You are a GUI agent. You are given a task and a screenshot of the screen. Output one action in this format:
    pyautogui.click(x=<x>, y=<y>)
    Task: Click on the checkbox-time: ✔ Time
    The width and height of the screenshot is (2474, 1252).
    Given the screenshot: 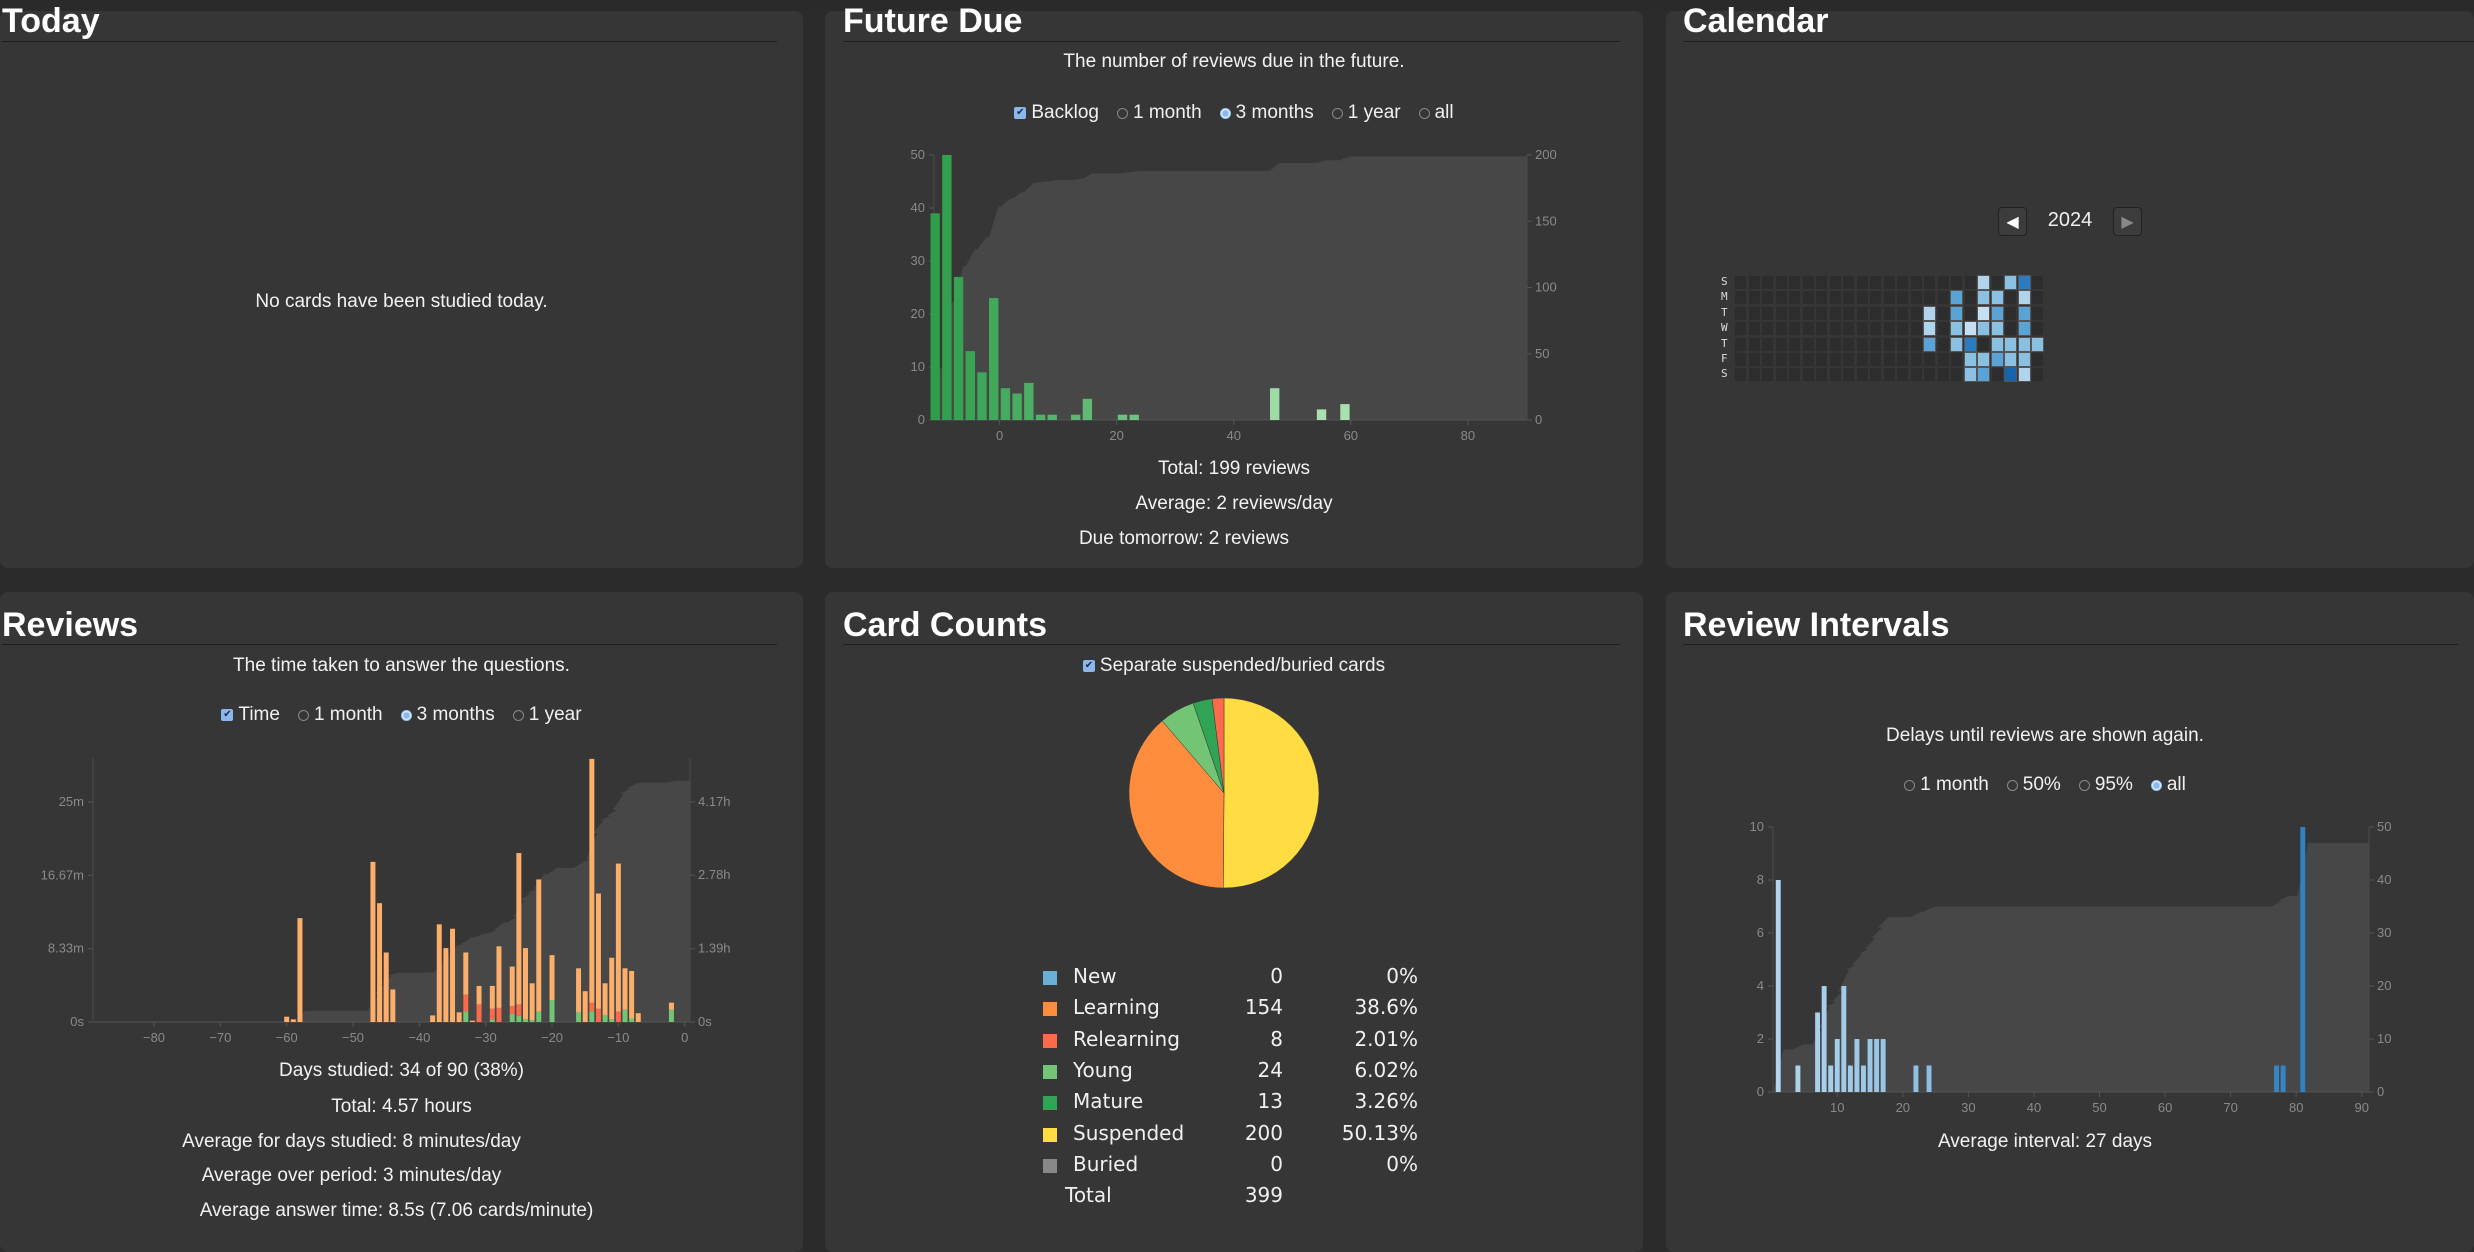 What is the action you would take?
    pyautogui.click(x=250, y=715)
    